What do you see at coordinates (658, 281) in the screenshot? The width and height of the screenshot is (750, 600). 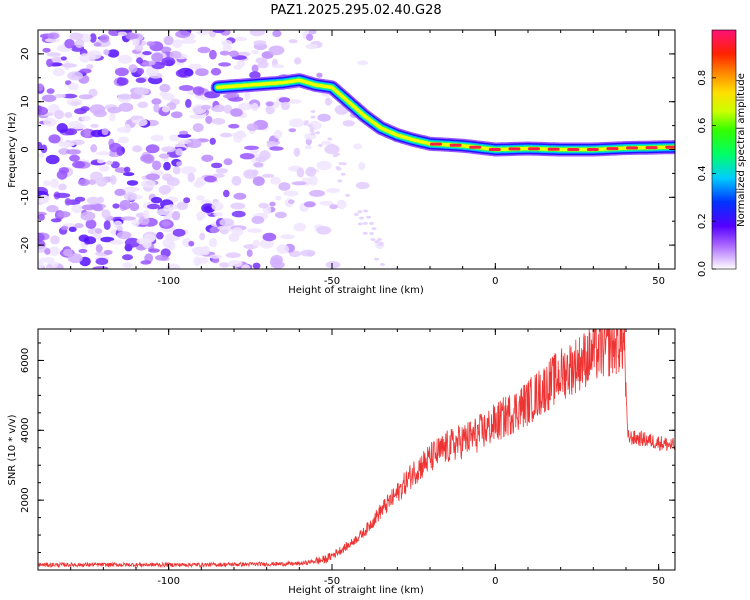 I see `x-tick-label: 50` at bounding box center [658, 281].